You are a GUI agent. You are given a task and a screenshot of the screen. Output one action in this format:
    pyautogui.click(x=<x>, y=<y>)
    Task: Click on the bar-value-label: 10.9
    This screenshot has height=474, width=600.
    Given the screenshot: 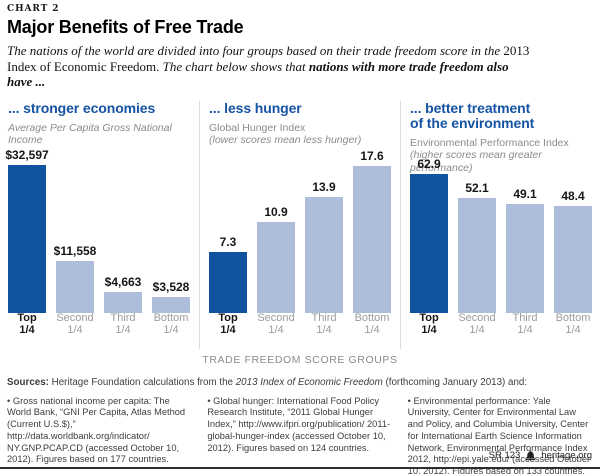 What is the action you would take?
    pyautogui.click(x=276, y=211)
    